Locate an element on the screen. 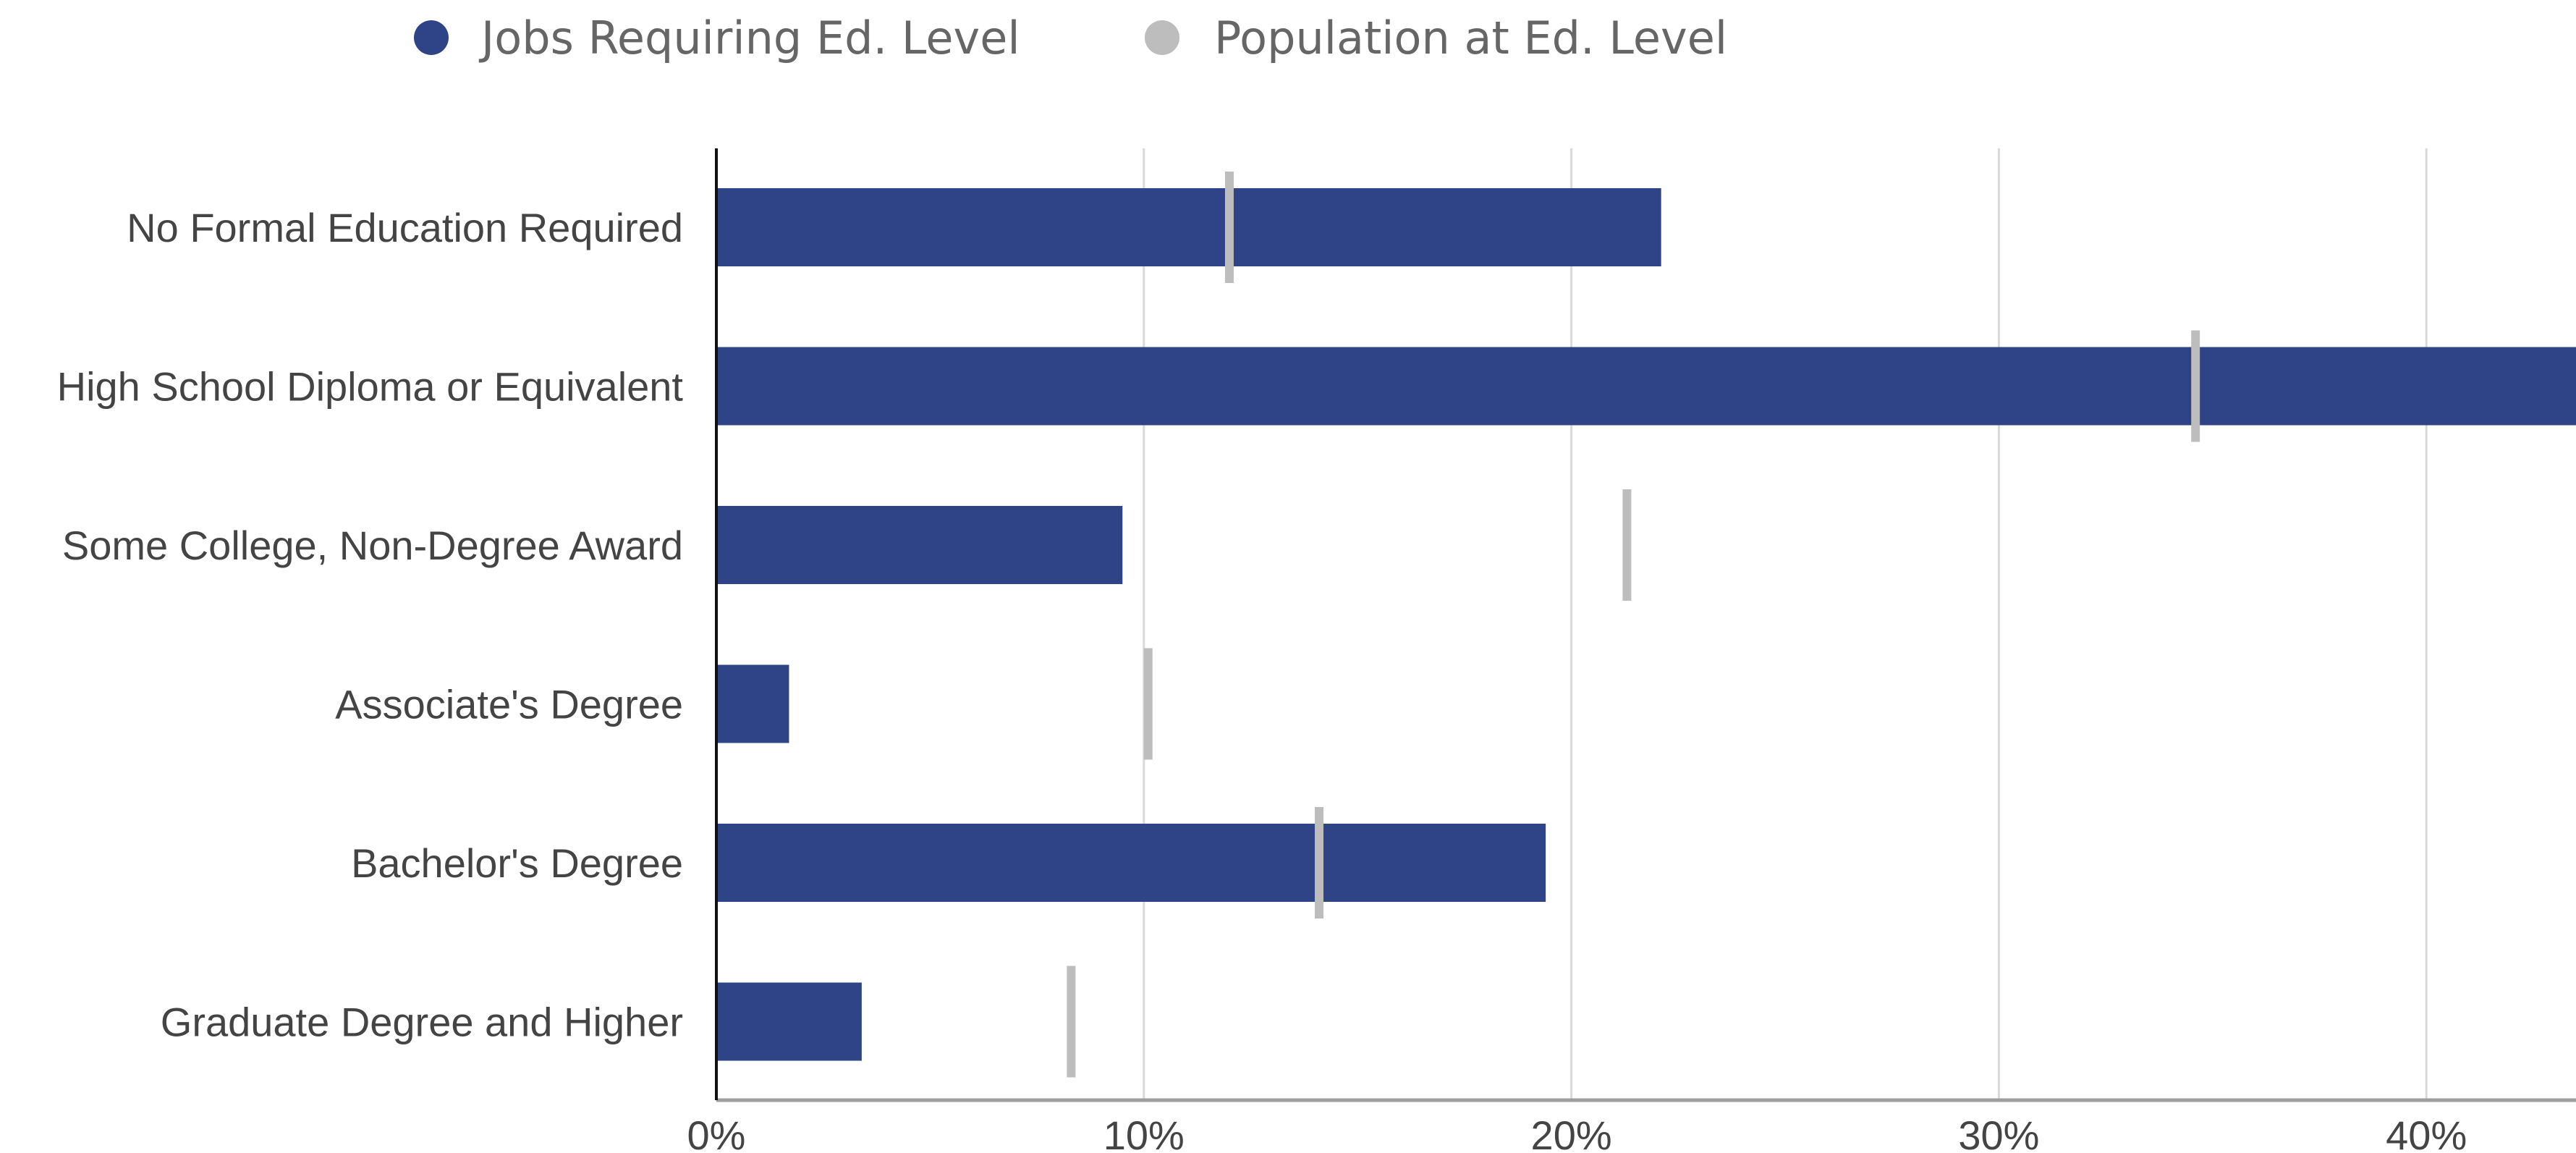 The image size is (2576, 1153). x-tick-label: 0% is located at coordinates (716, 1132).